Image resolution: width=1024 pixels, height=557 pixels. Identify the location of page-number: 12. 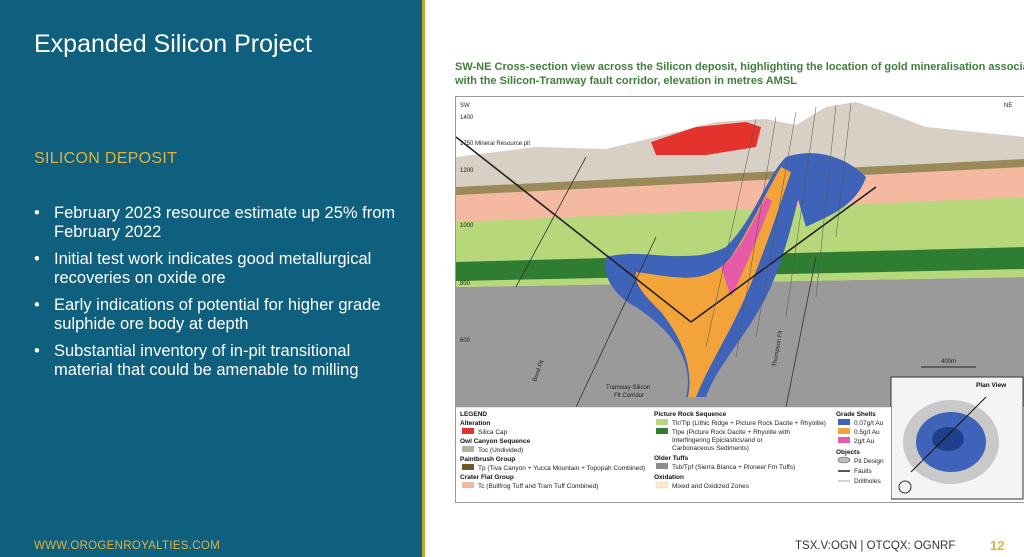
(997, 545).